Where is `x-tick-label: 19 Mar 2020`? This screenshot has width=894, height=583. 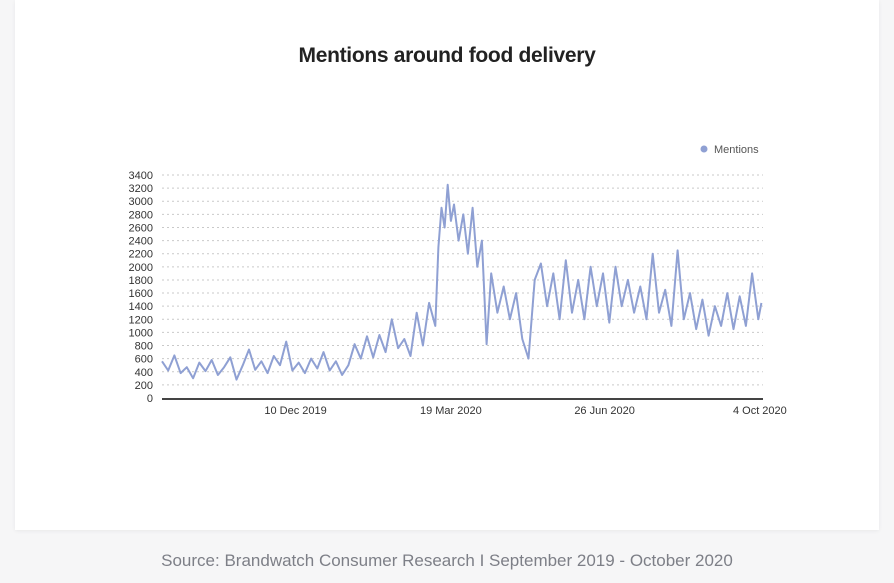
x-tick-label: 19 Mar 2020 is located at coordinates (451, 411).